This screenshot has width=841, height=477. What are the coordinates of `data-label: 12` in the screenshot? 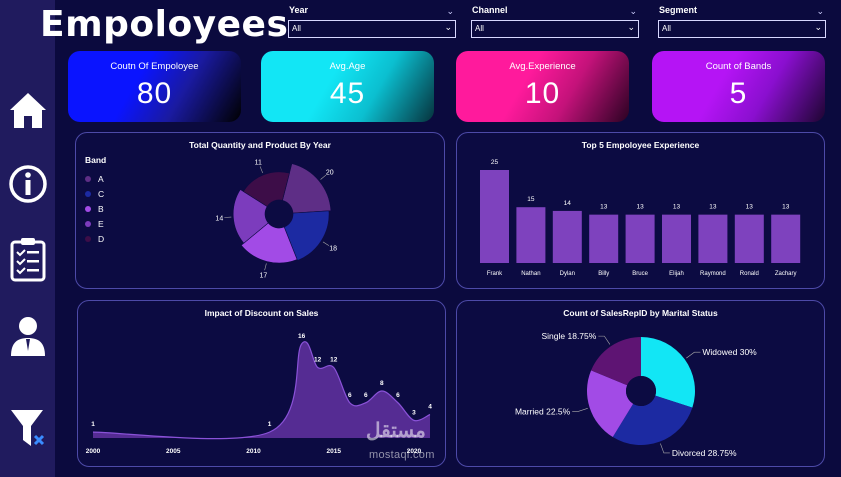 It's located at (334, 360).